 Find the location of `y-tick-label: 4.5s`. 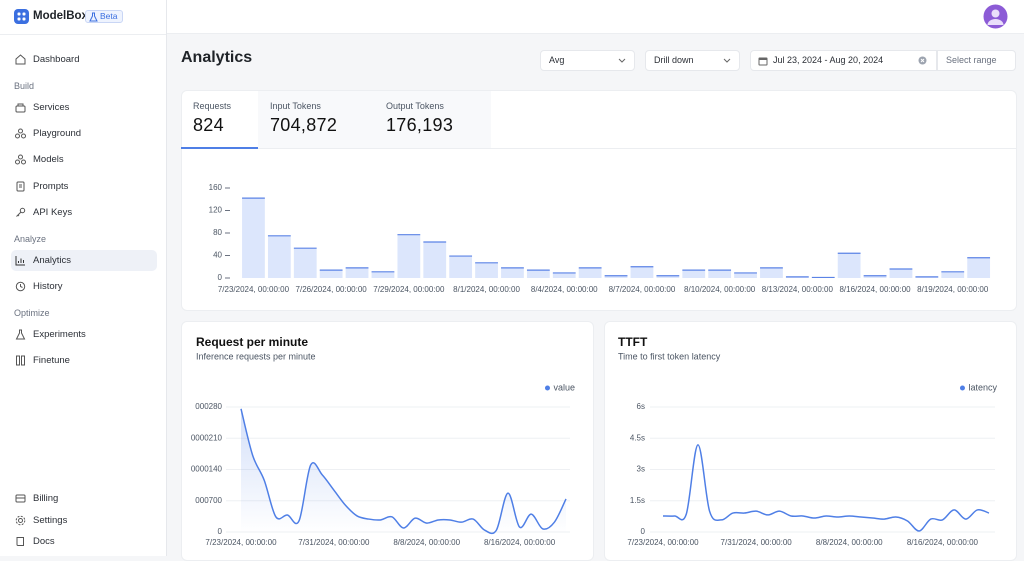

y-tick-label: 4.5s is located at coordinates (637, 437).